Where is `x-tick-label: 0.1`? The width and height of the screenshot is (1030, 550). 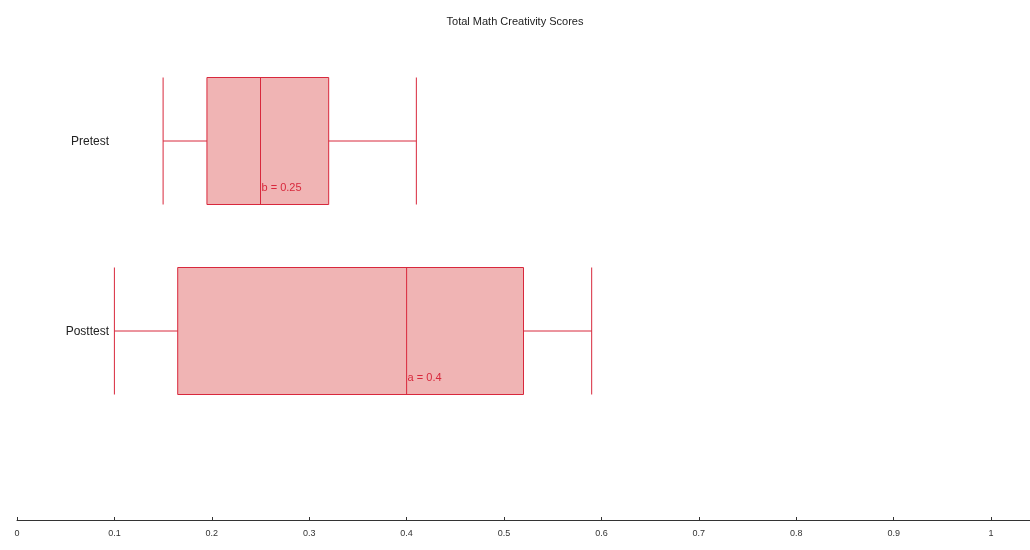 x-tick-label: 0.1 is located at coordinates (114, 532).